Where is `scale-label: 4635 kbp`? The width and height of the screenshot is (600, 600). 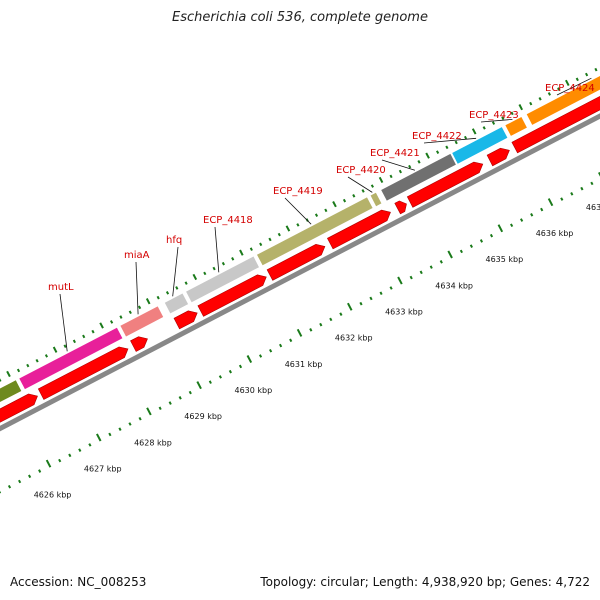 scale-label: 4635 kbp is located at coordinates (505, 259).